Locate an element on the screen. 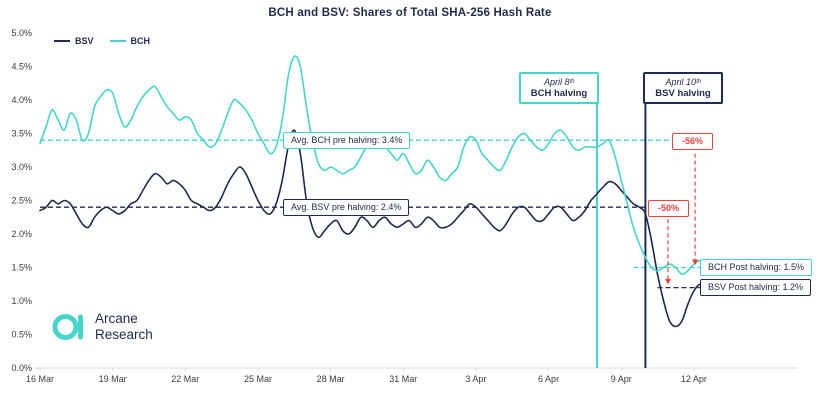 This screenshot has height=400, width=820. y-tick-label: 2.5% is located at coordinates (21, 201).